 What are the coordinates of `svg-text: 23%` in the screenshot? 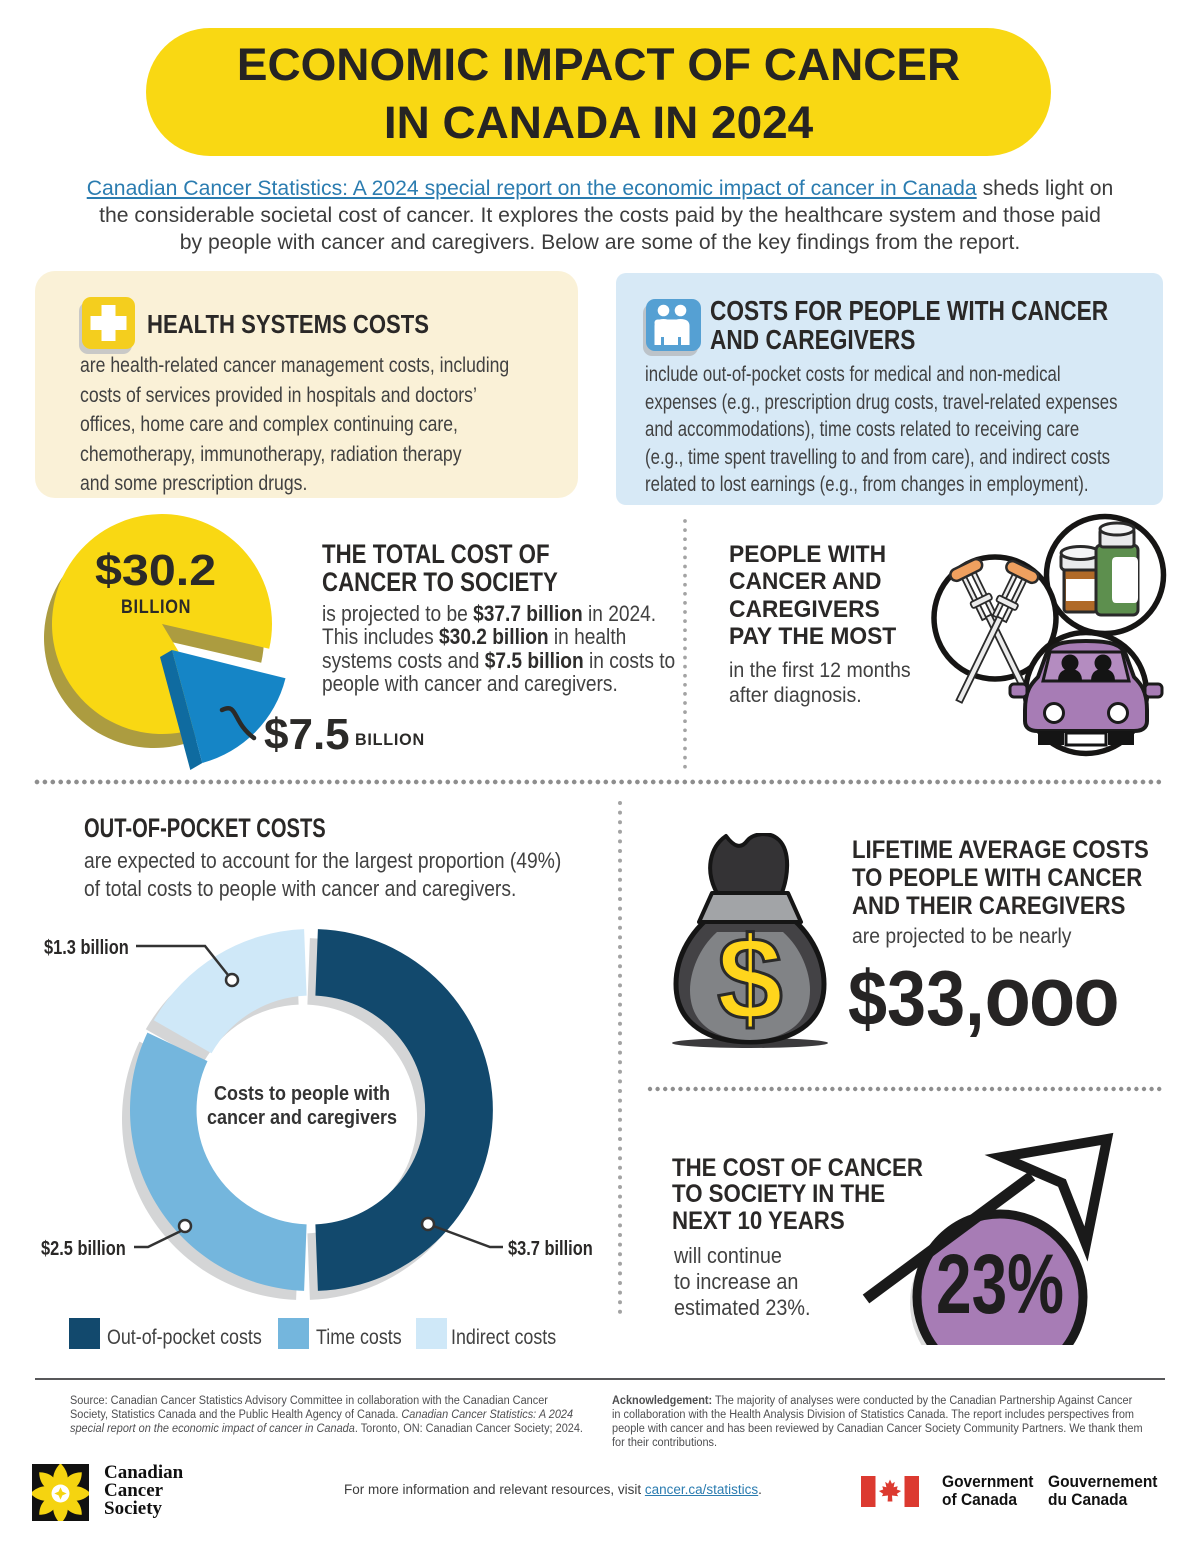 It's located at (1000, 1284).